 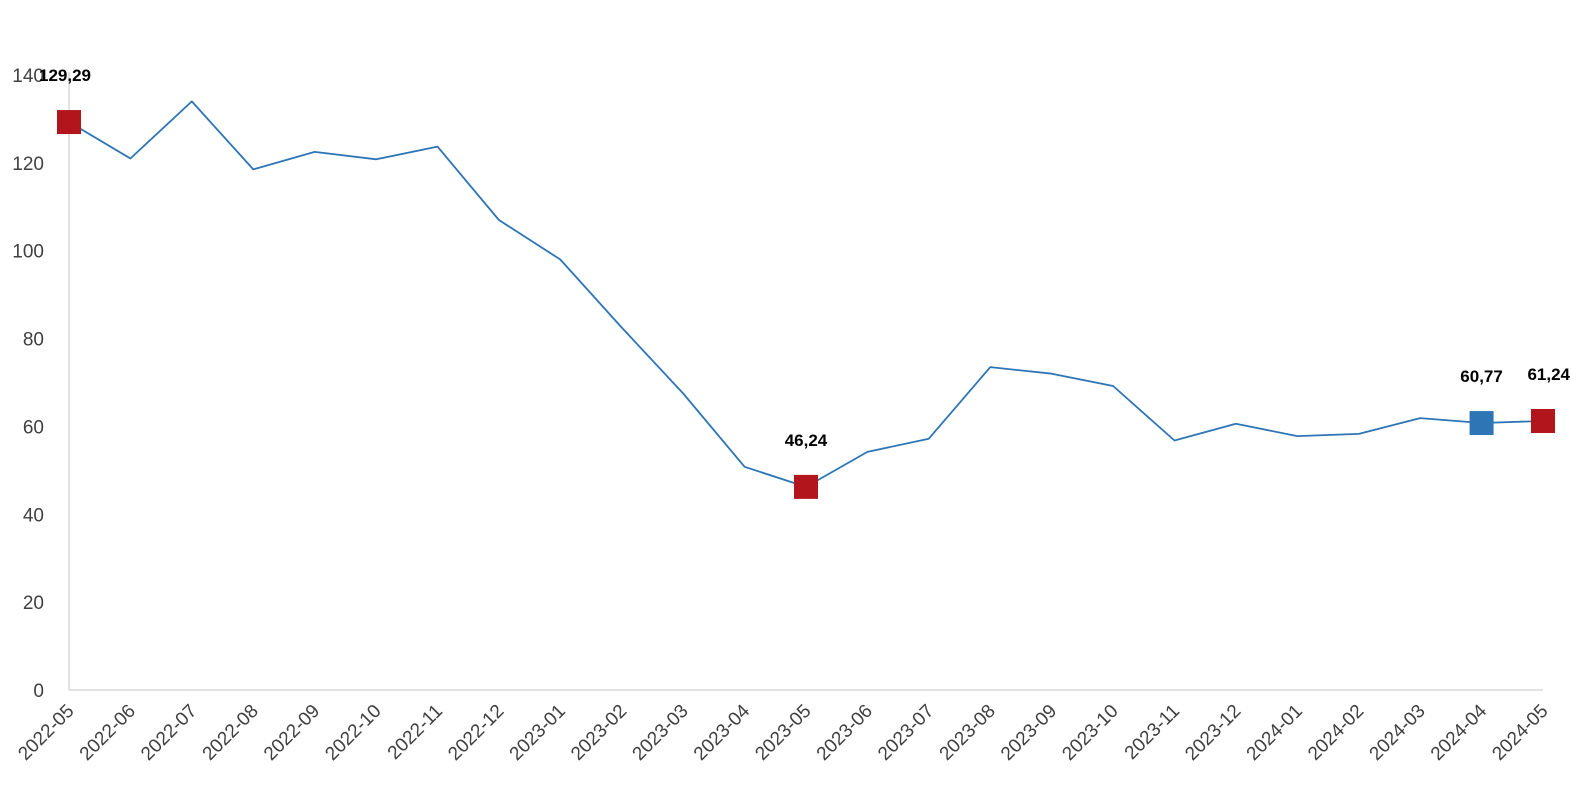 I want to click on y-tick-label: 60, so click(x=33, y=427).